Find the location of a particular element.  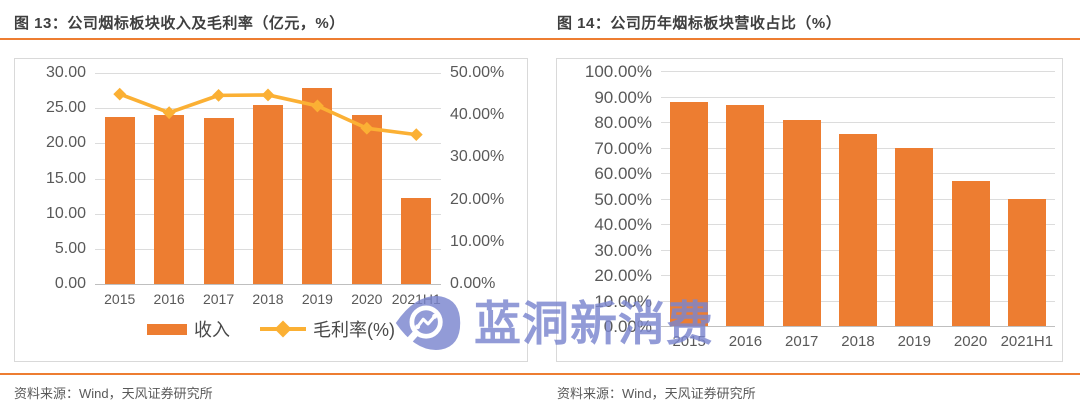

y-axis-tick-label: 15.00 is located at coordinates (65, 178).